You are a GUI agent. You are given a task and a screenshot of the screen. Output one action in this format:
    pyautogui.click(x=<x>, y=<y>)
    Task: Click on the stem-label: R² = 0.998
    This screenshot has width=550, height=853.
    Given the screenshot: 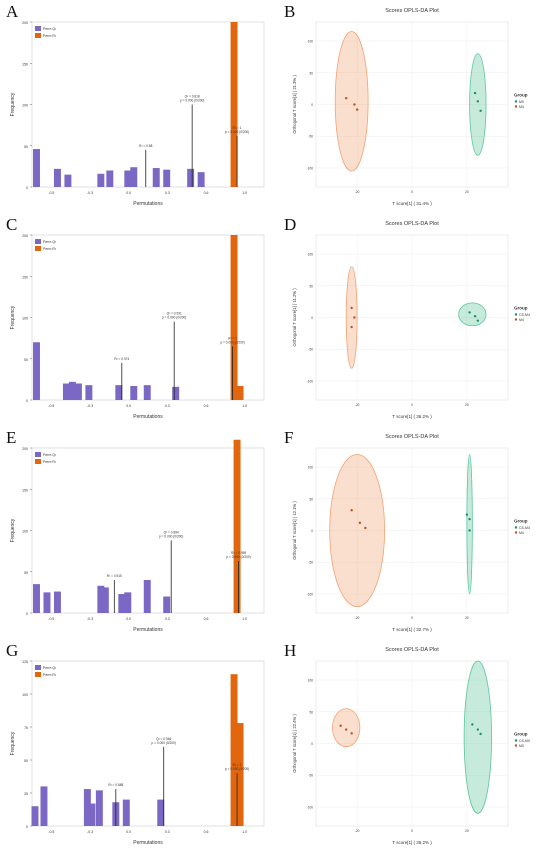 What is the action you would take?
    pyautogui.click(x=238, y=553)
    